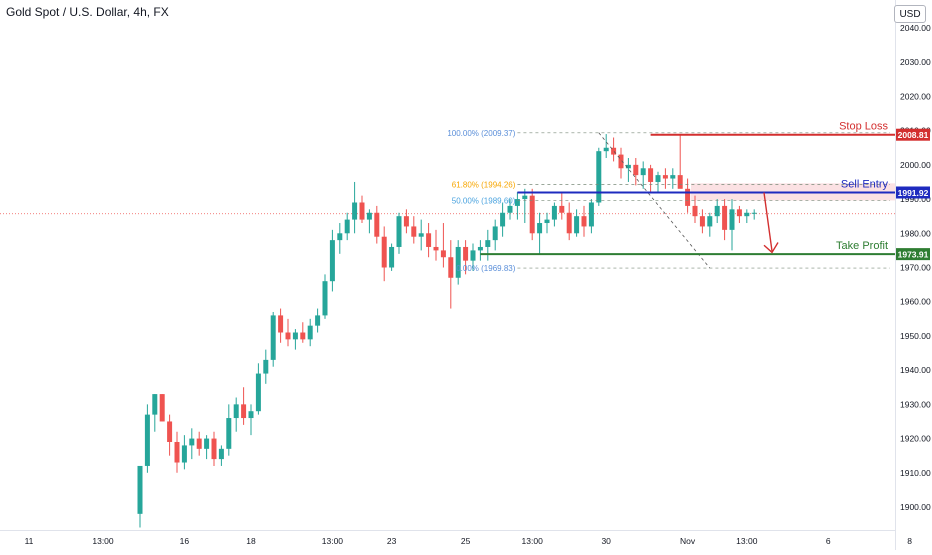  I want to click on level-price-tag, so click(913, 254).